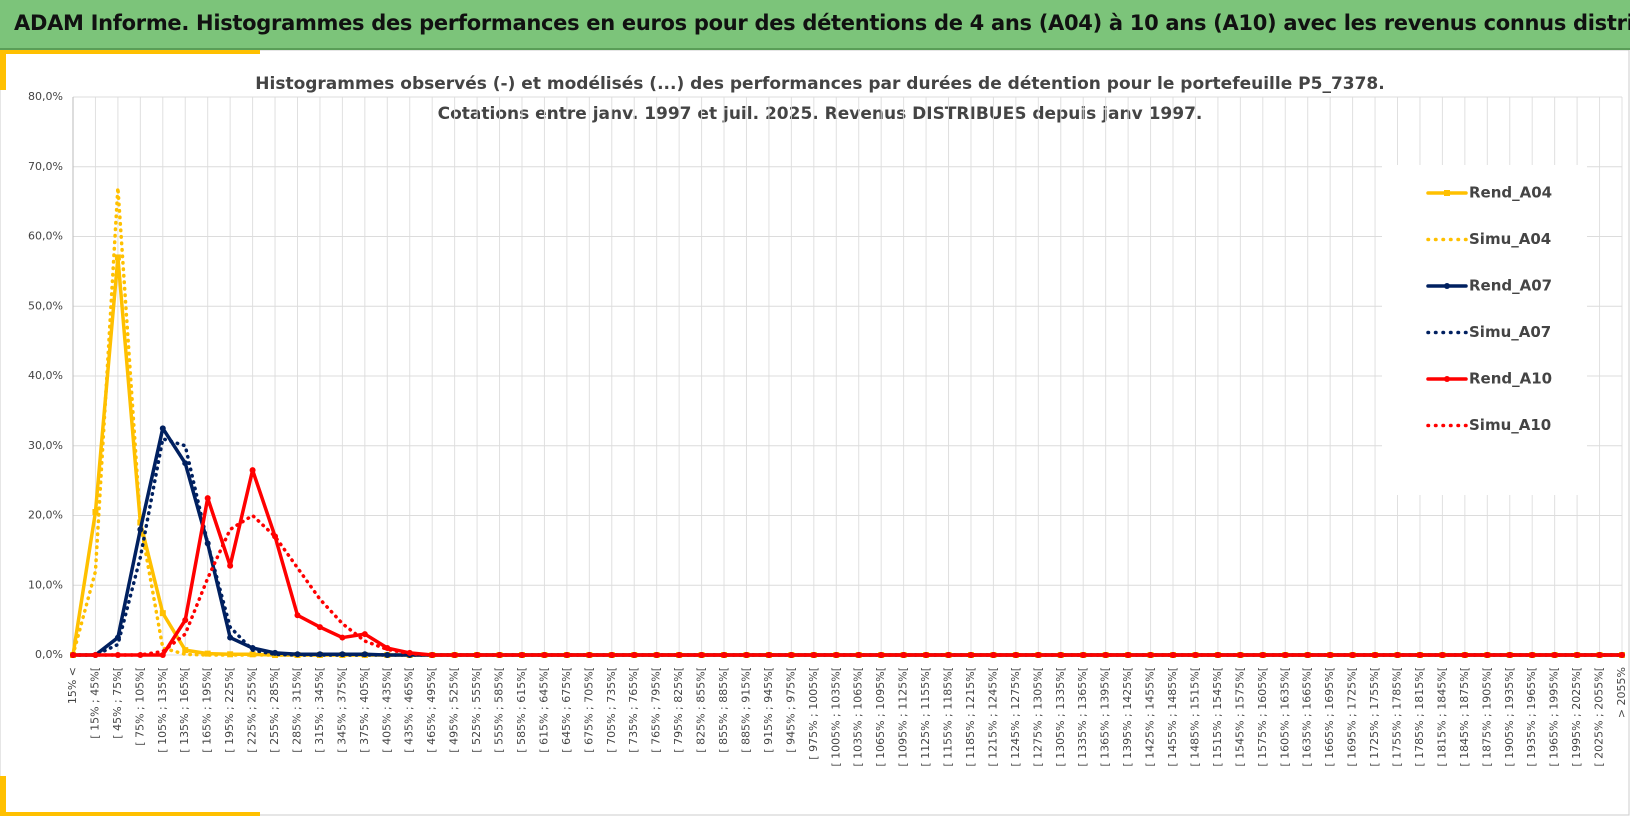  Describe the element at coordinates (45, 305) in the screenshot. I see `y-tick-label: 50,0%` at that location.